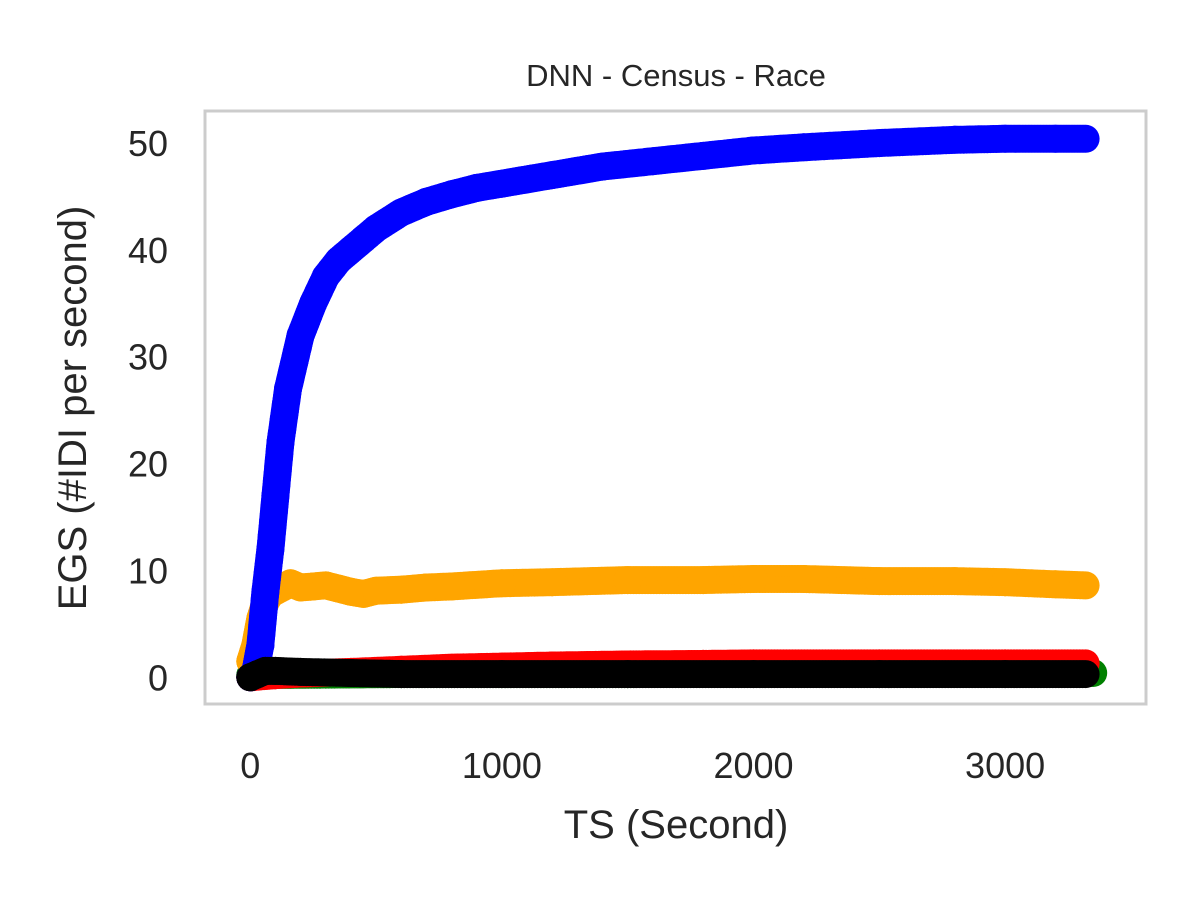 The height and width of the screenshot is (900, 1200). What do you see at coordinates (148, 410) in the screenshot?
I see `y-tick-labels: 0 10 20 30 40 50` at bounding box center [148, 410].